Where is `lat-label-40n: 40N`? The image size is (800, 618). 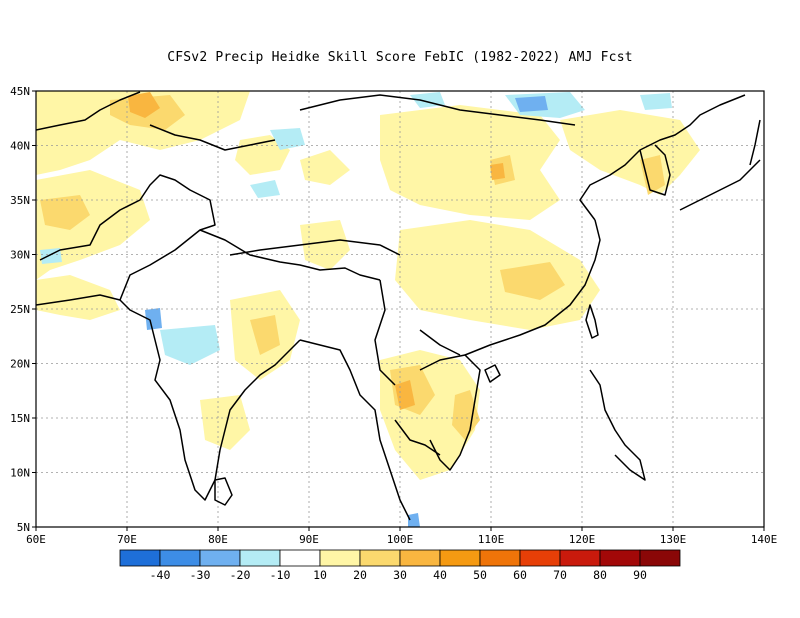 lat-label-40n: 40N is located at coordinates (20, 146).